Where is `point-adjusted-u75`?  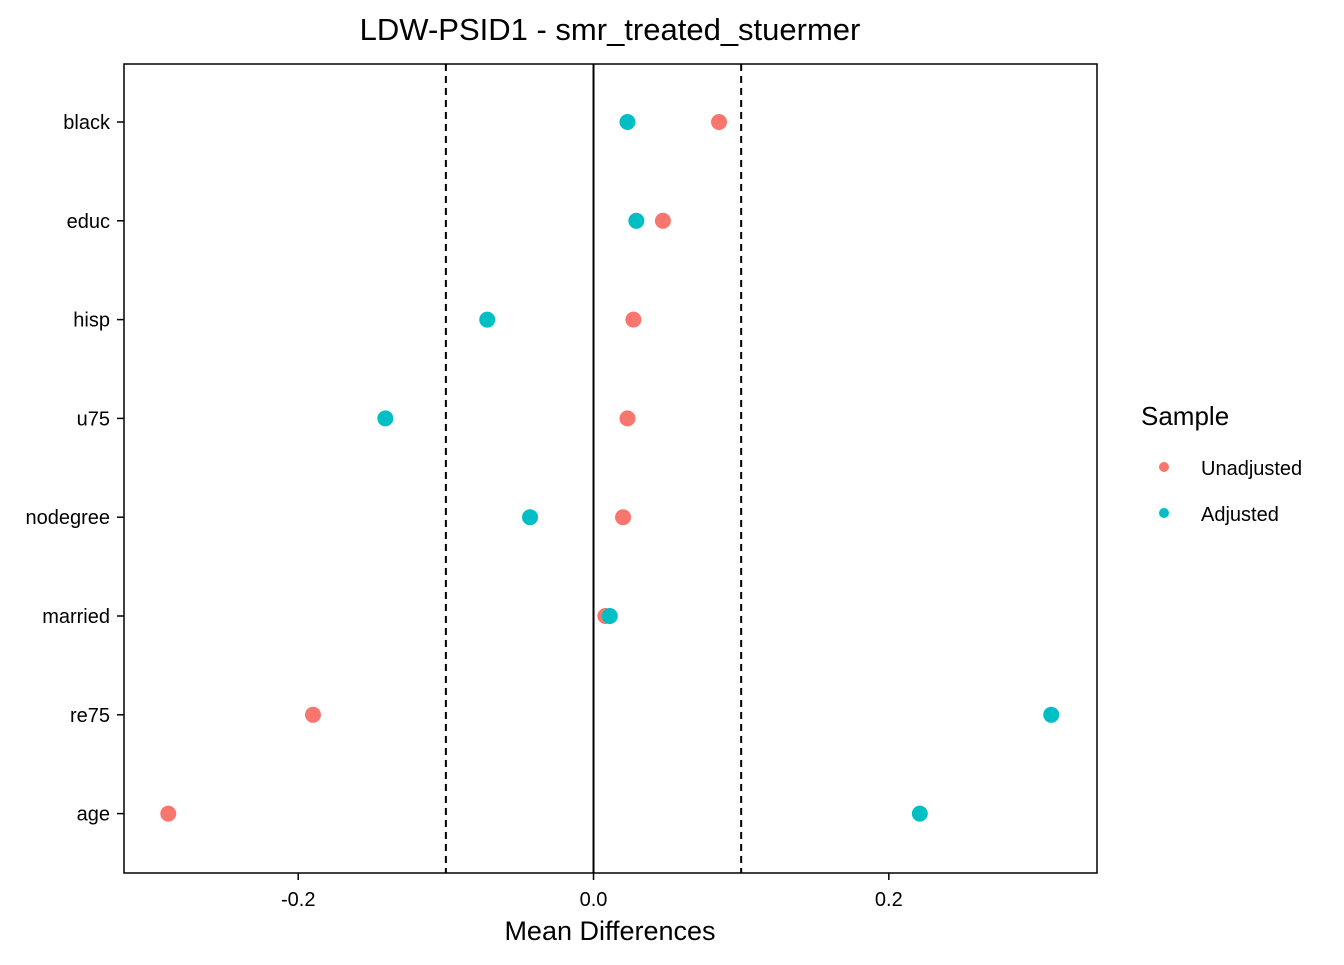 point-adjusted-u75 is located at coordinates (385, 418).